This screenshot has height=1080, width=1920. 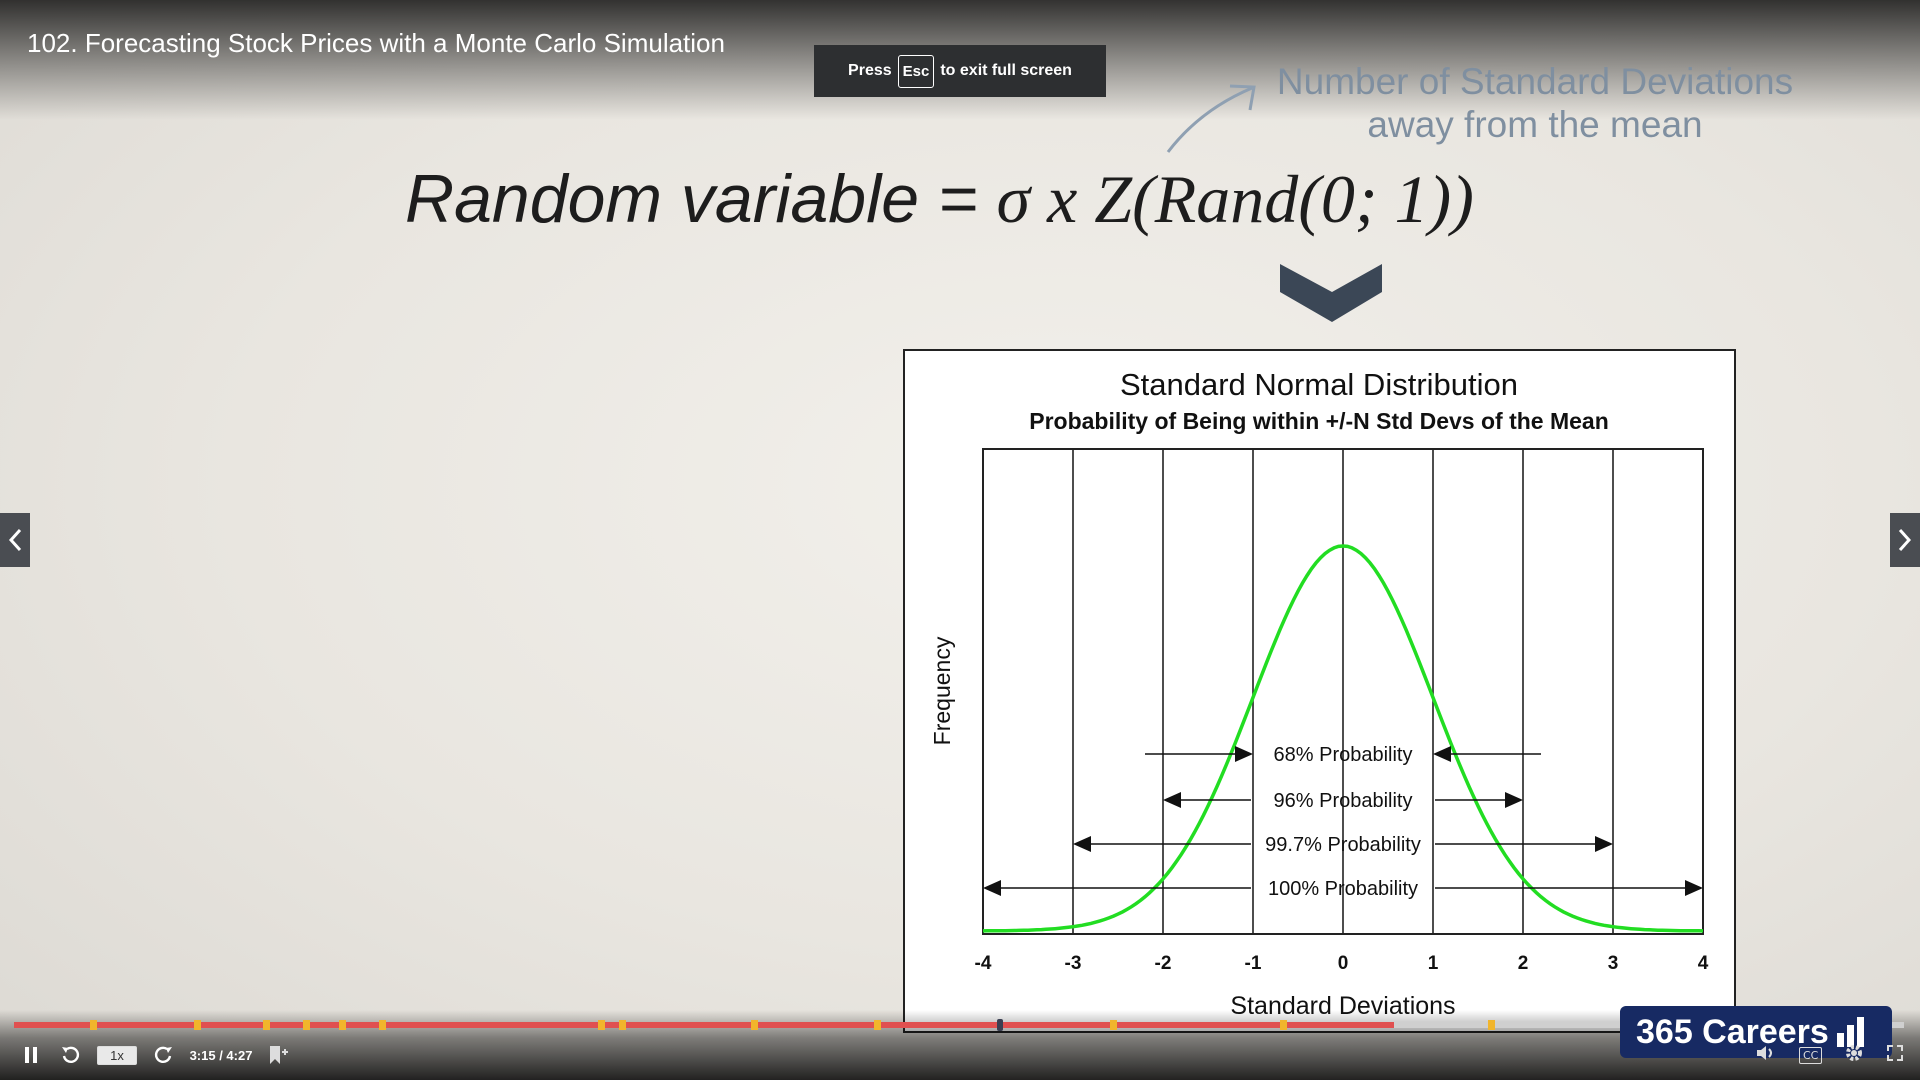 I want to click on bookmark-add-icon, so click(x=279, y=1055).